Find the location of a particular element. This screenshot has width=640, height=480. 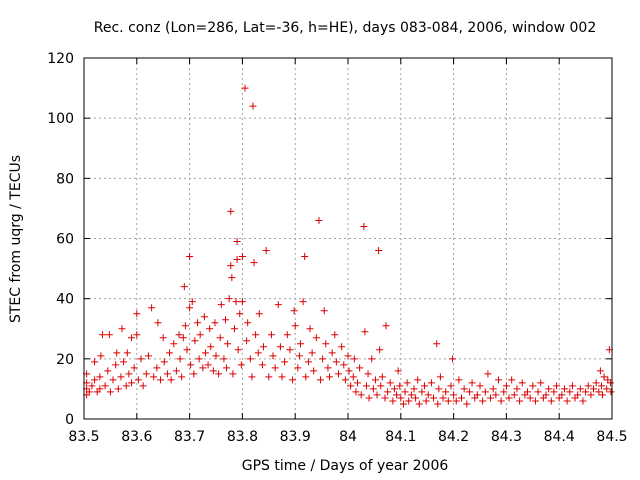

y-tick-label: 120 is located at coordinates (60, 59).